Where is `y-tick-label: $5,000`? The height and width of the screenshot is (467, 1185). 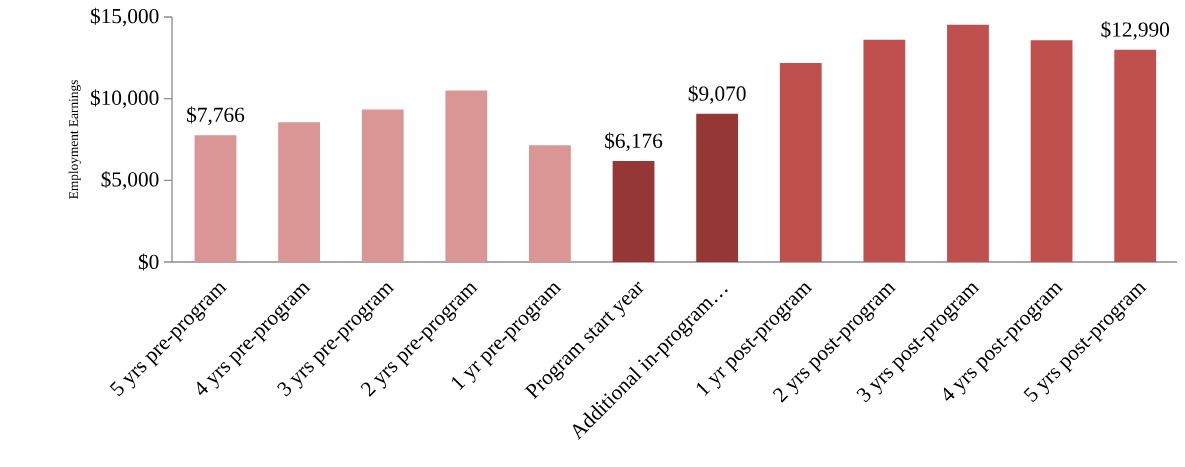 y-tick-label: $5,000 is located at coordinates (130, 180).